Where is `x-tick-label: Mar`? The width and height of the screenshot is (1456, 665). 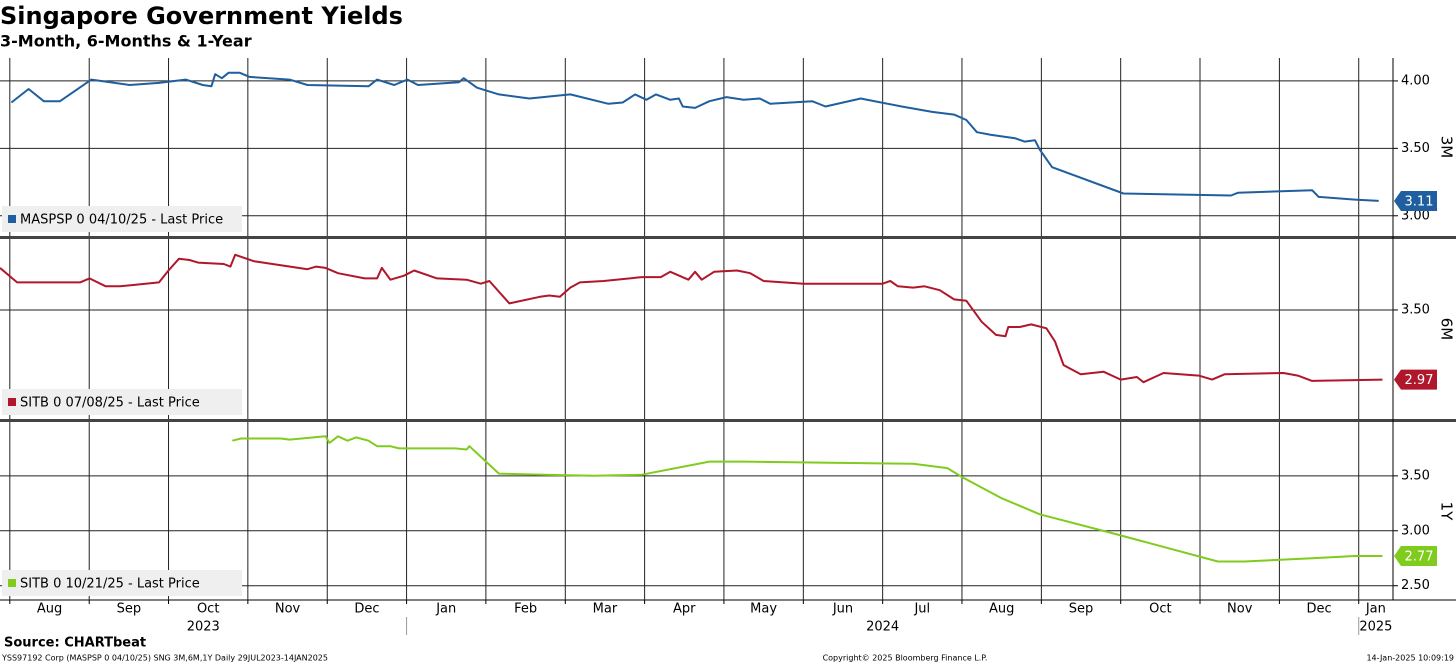
x-tick-label: Mar is located at coordinates (605, 609).